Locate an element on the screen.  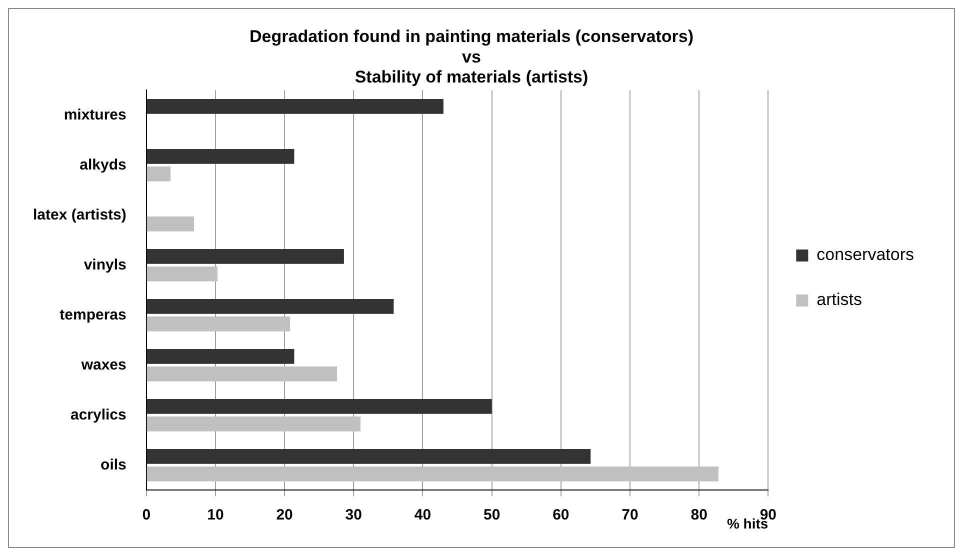
y-tick-label: oils is located at coordinates (113, 465).